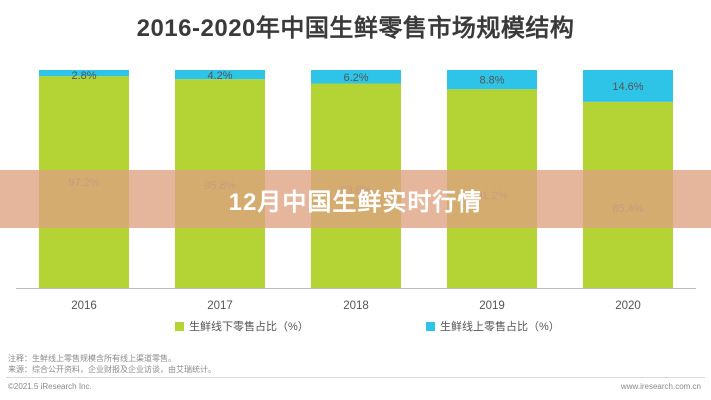 The width and height of the screenshot is (711, 400). Describe the element at coordinates (84, 306) in the screenshot. I see `x-tick-2016: 2016` at that location.